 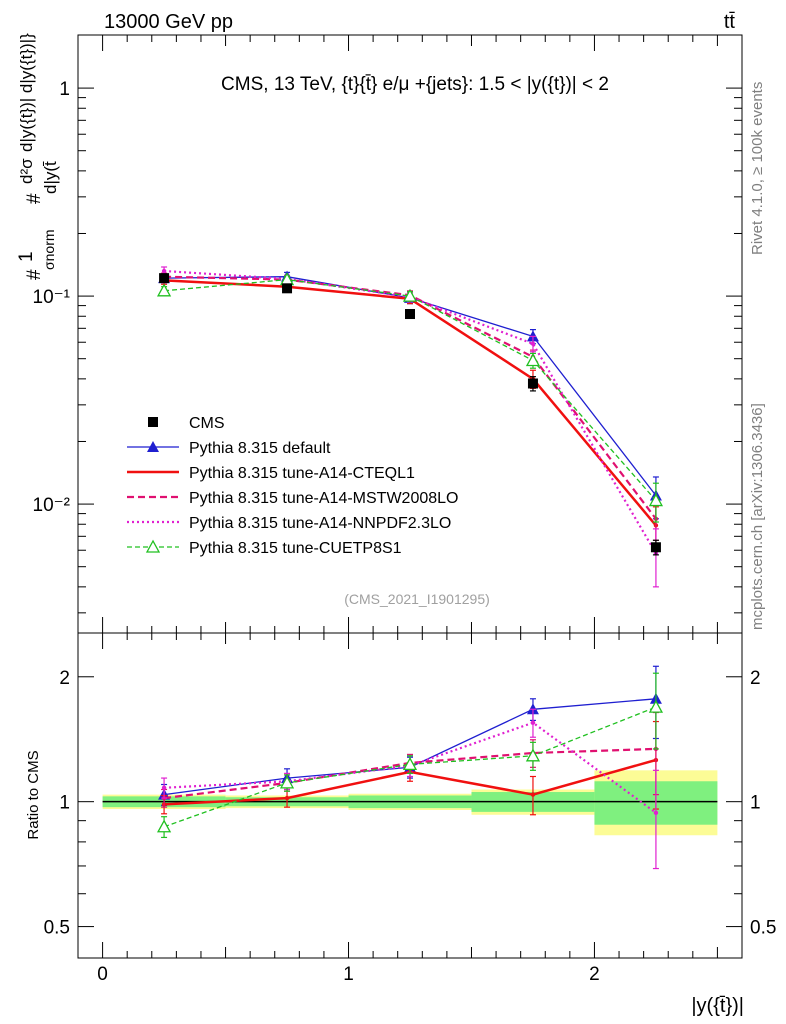 What do you see at coordinates (295, 548) in the screenshot?
I see `legend-label-CUETP8S1: Pythia 8.315 tune-CUETP8S1` at bounding box center [295, 548].